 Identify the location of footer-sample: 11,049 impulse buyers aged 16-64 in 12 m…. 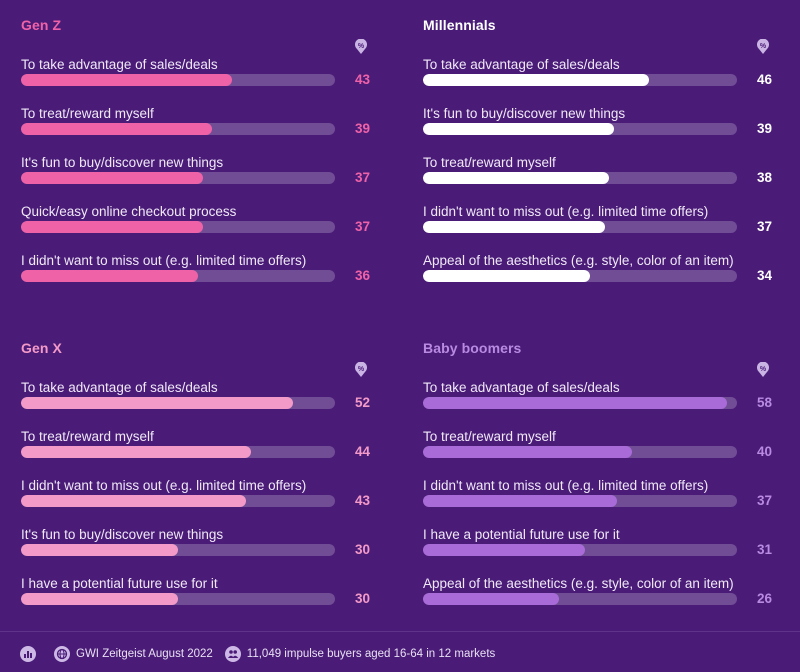
(371, 654).